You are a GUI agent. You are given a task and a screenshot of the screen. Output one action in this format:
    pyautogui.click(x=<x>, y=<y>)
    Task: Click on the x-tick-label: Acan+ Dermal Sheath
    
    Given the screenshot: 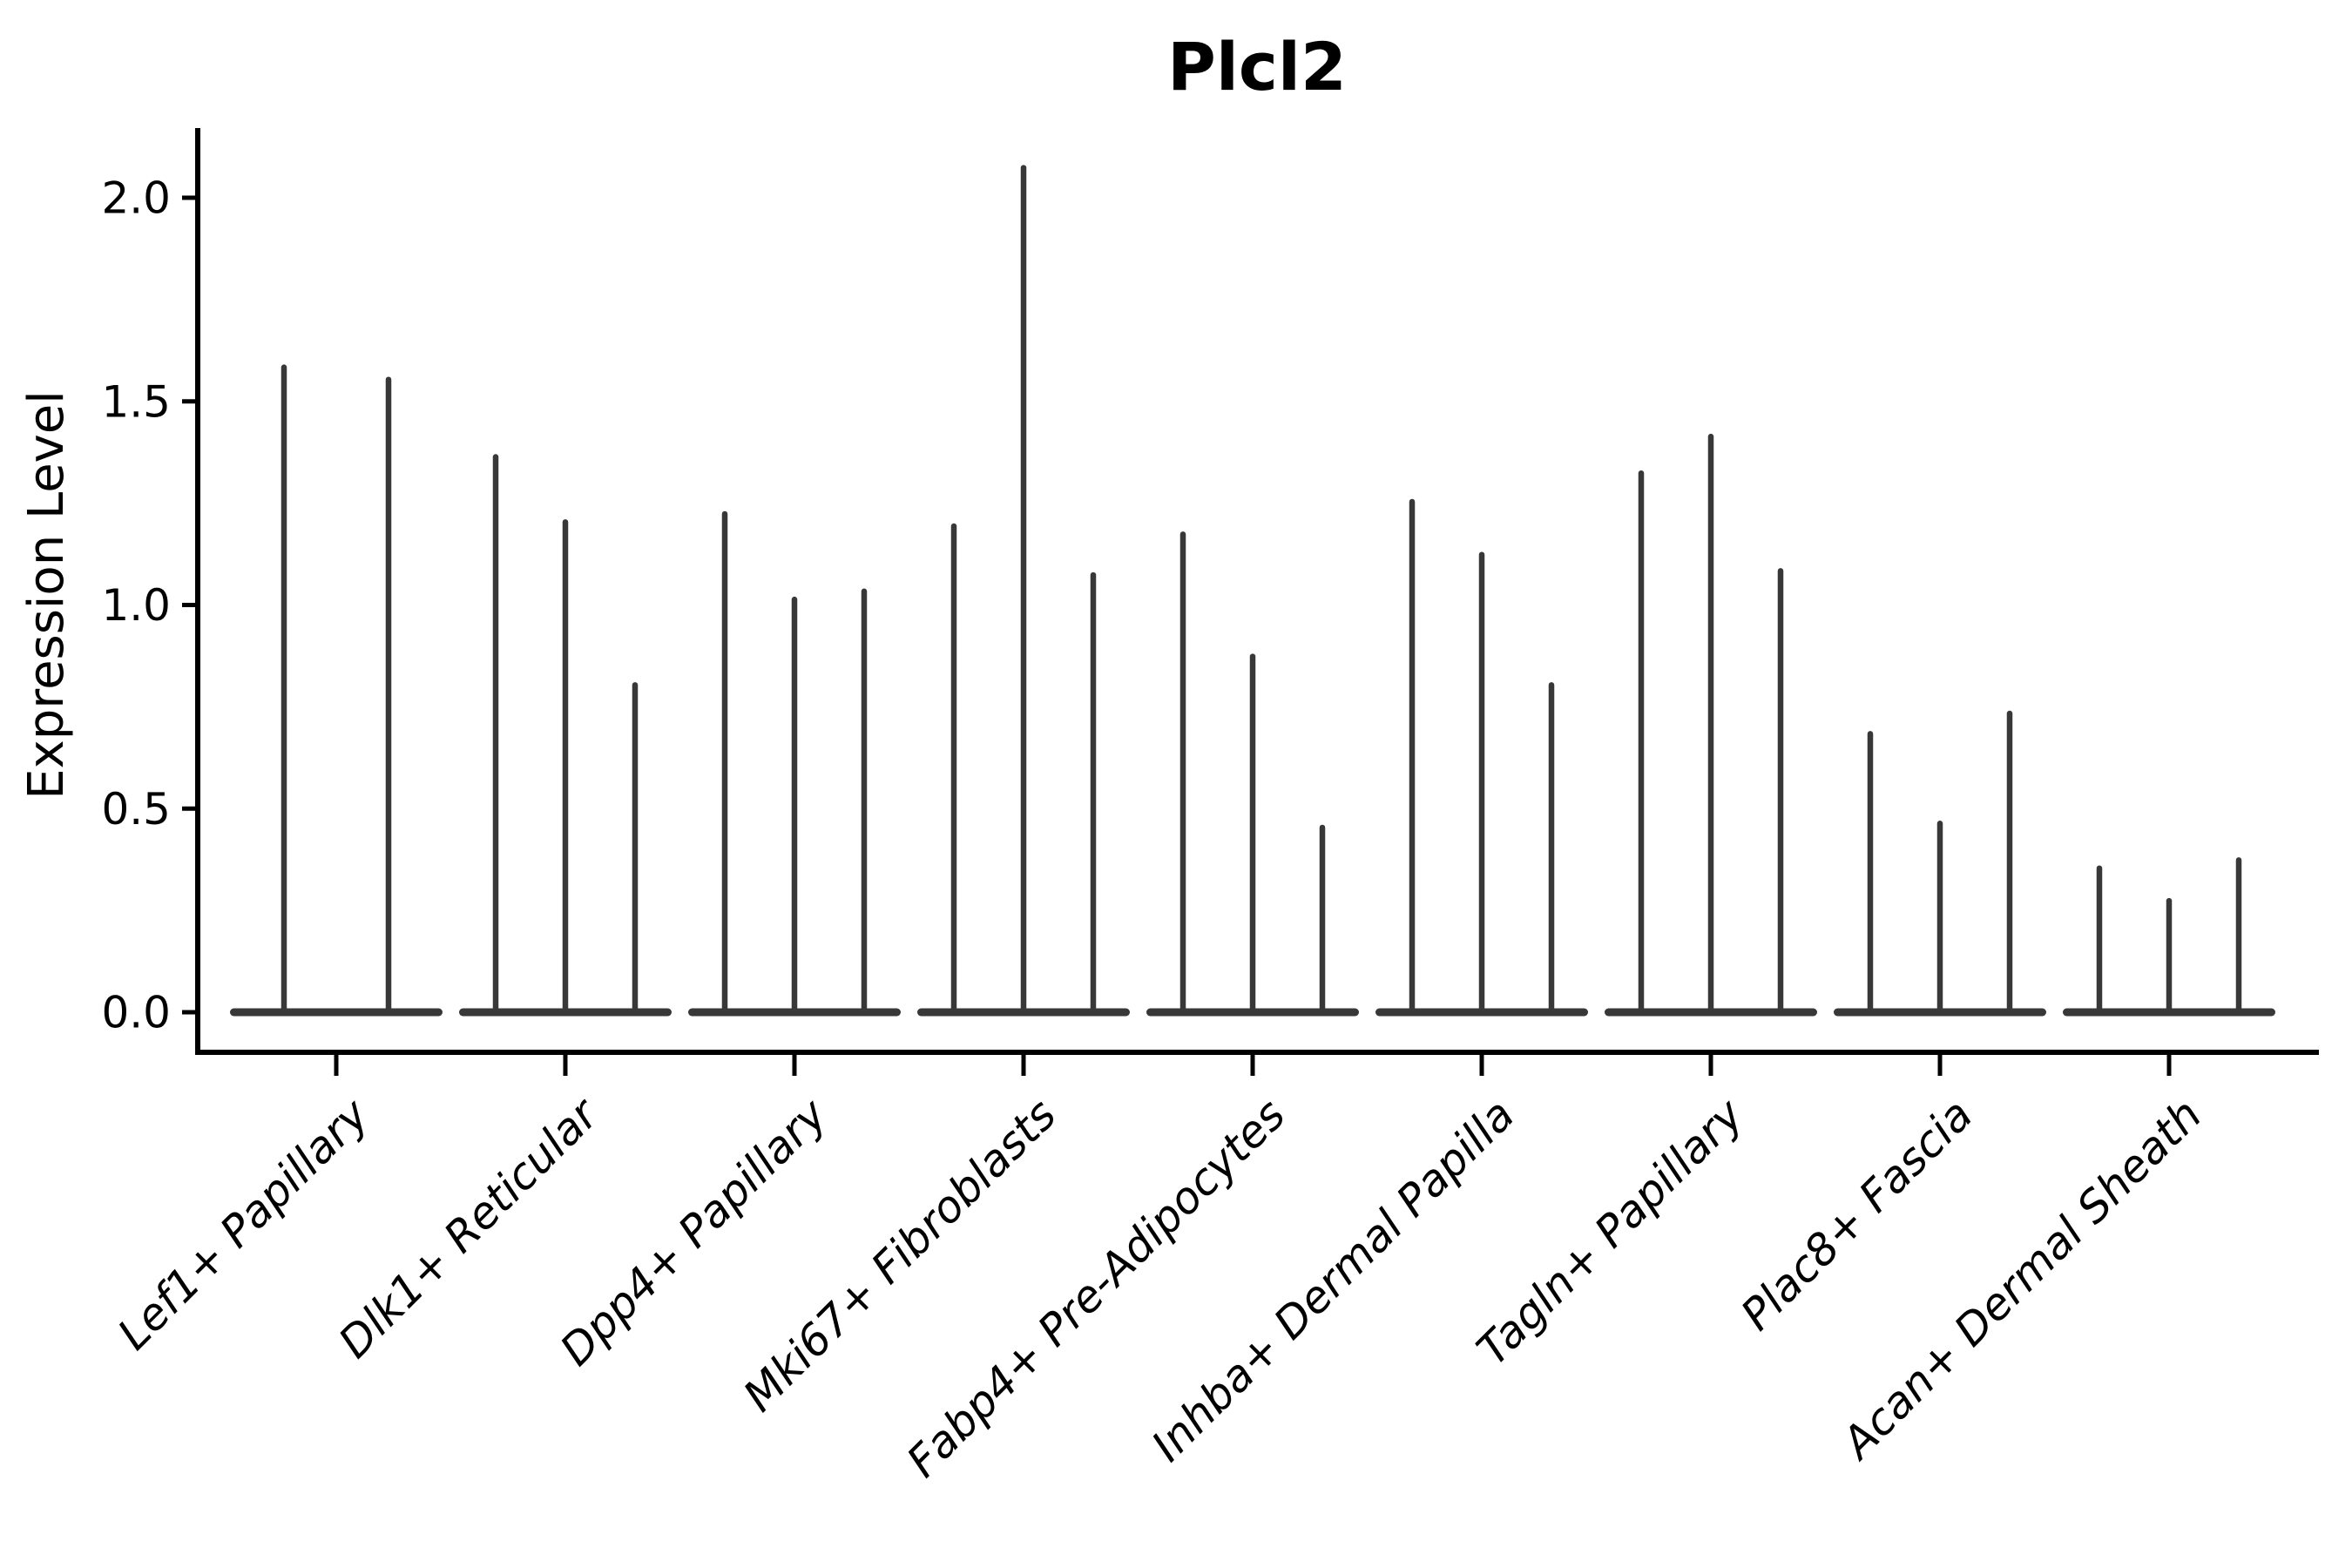 What is the action you would take?
    pyautogui.click(x=2021, y=1280)
    